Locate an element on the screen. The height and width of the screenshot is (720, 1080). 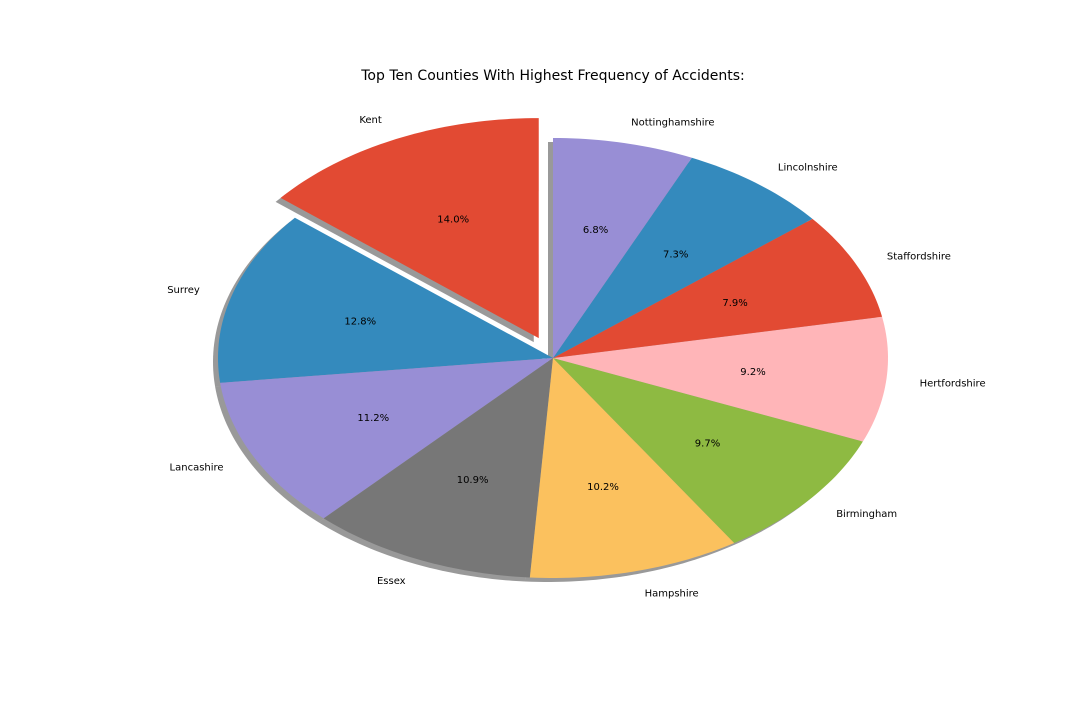
pie-slice-lancashire is located at coordinates (386, 438).